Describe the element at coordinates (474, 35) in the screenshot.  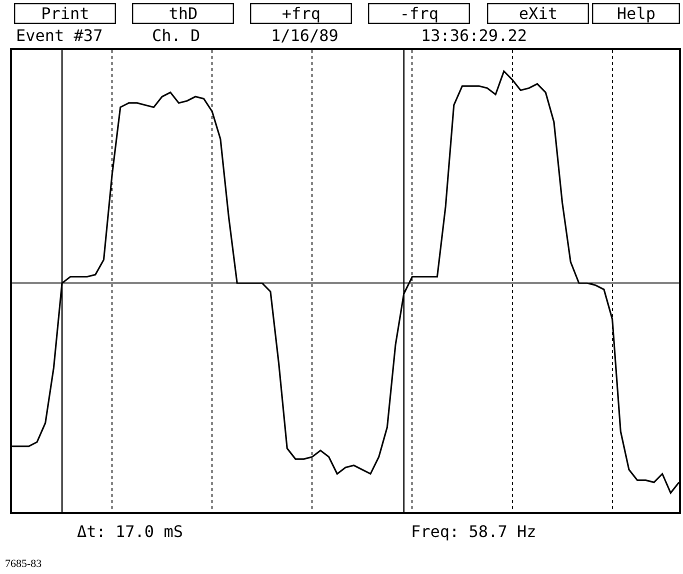
I see `text: 13:36:29.22` at that location.